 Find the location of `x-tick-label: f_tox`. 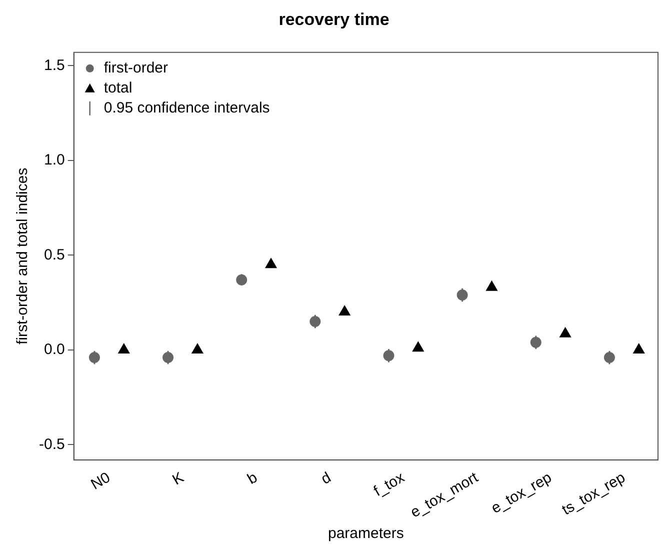

x-tick-label: f_tox is located at coordinates (389, 484).